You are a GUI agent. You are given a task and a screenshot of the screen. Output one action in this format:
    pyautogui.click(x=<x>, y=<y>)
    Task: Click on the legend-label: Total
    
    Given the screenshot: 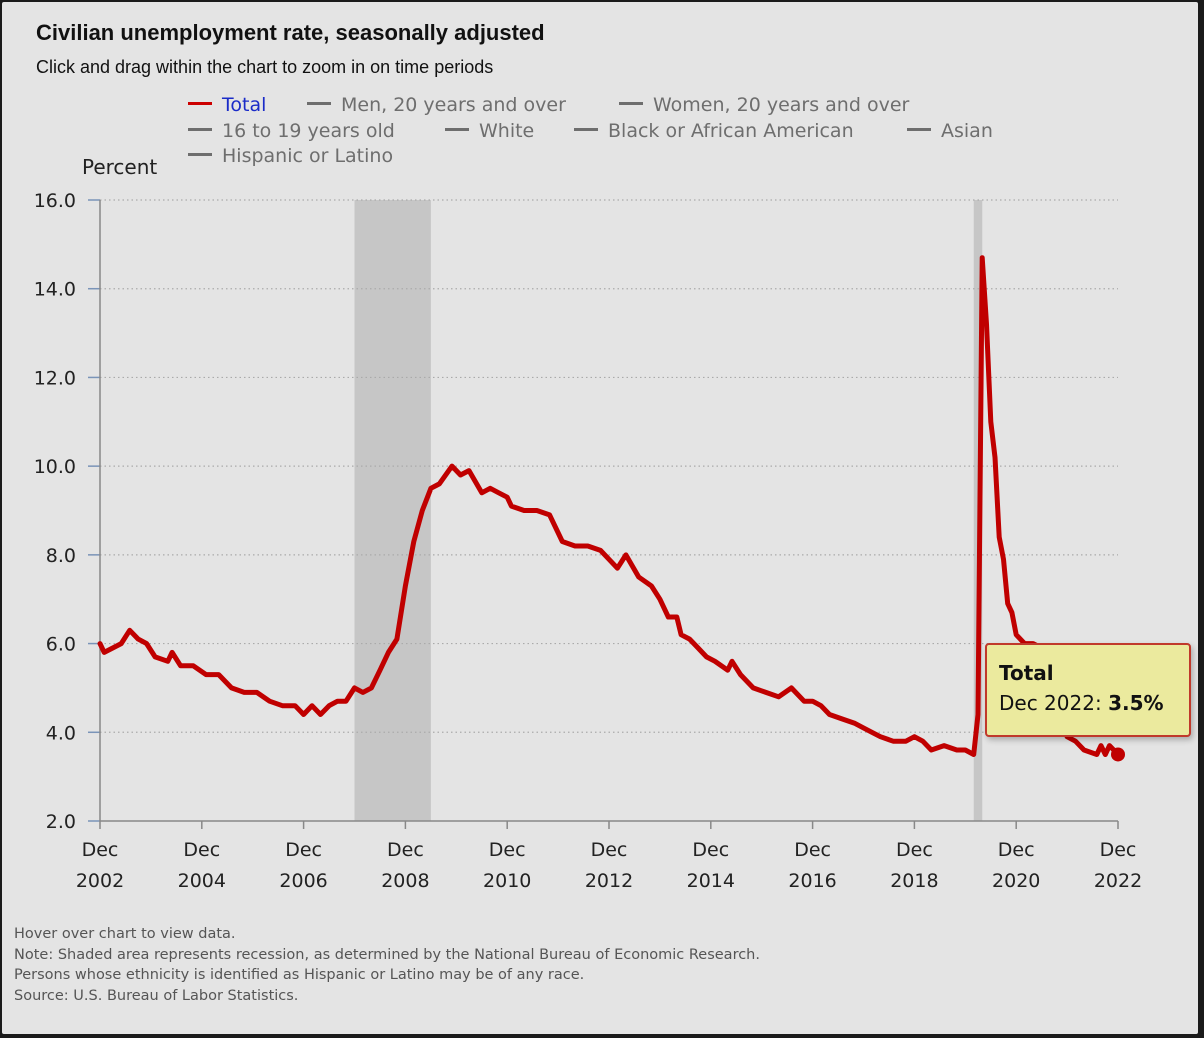 What is the action you would take?
    pyautogui.click(x=244, y=105)
    